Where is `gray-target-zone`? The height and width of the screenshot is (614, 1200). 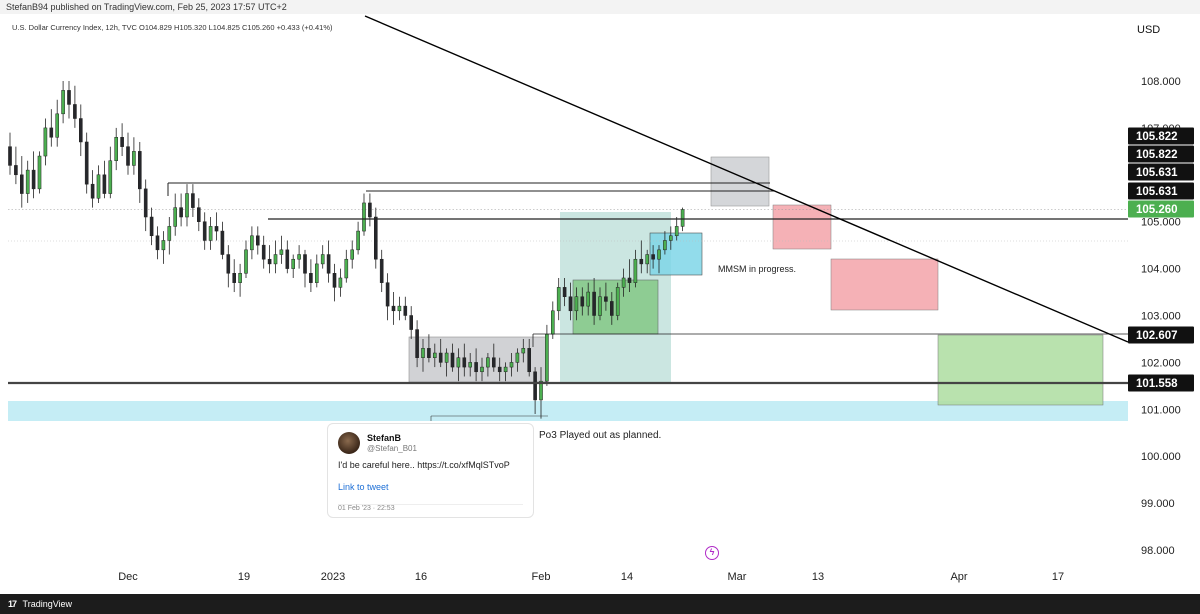
gray-target-zone is located at coordinates (740, 181).